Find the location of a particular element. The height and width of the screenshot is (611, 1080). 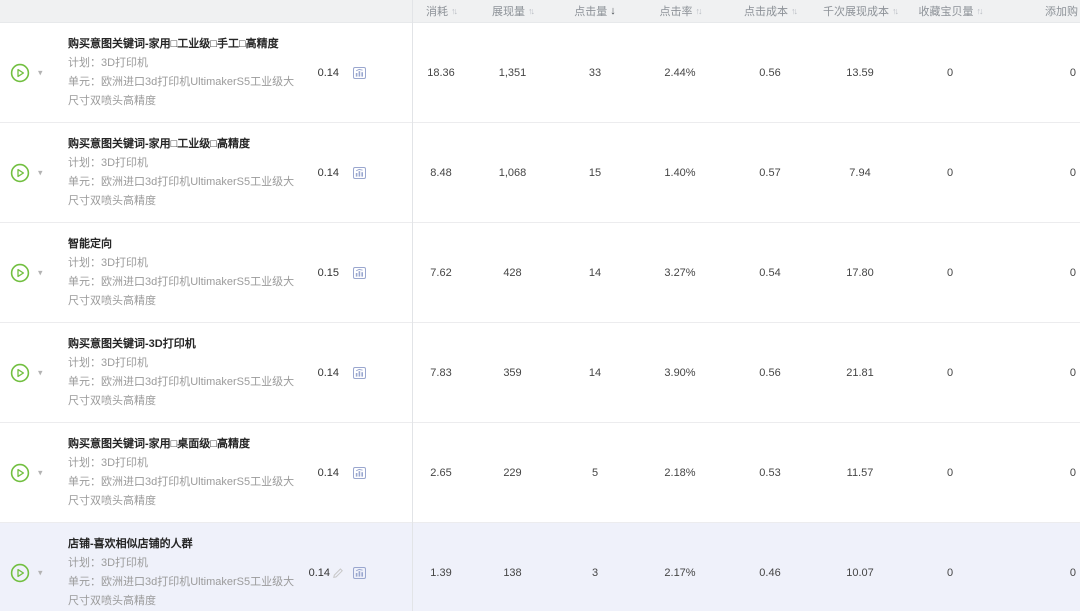

campaign-name: 店铺-喜欢相似店铺的人群 is located at coordinates (130, 543).